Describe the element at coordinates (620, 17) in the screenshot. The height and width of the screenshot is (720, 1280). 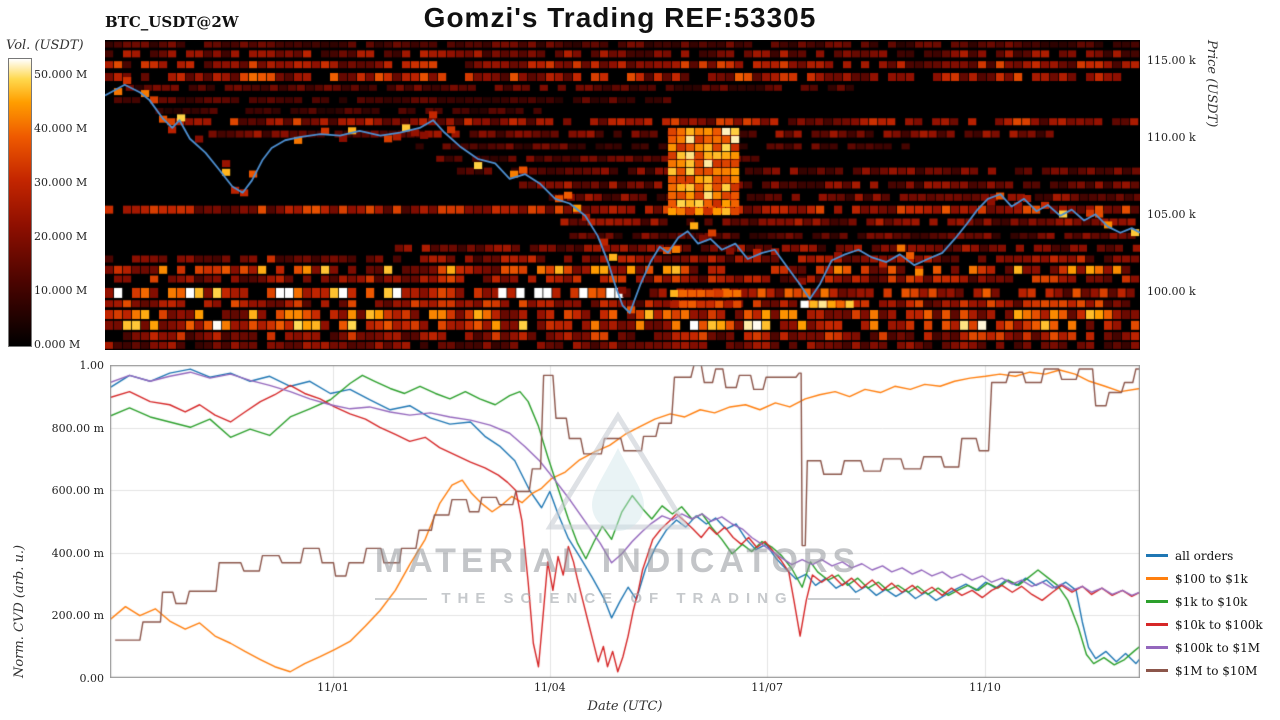
I see `page-title: Gomzi's Trading REF:53305` at that location.